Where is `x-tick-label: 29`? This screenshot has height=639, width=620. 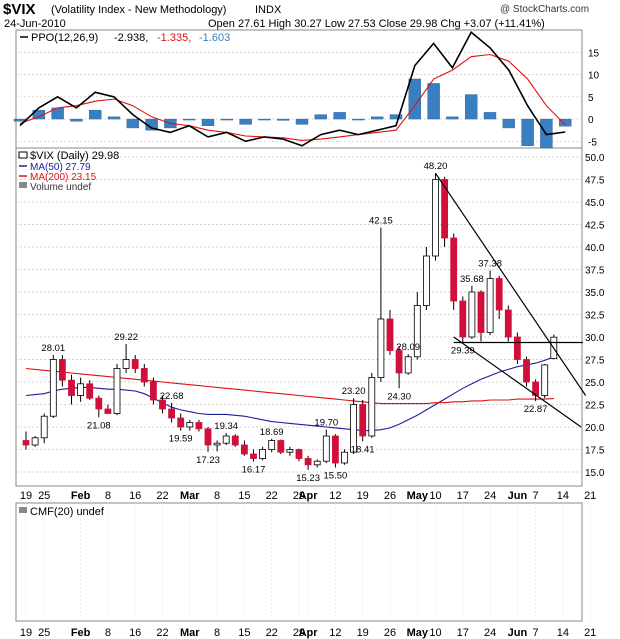 x-tick-label: 29 is located at coordinates (299, 496).